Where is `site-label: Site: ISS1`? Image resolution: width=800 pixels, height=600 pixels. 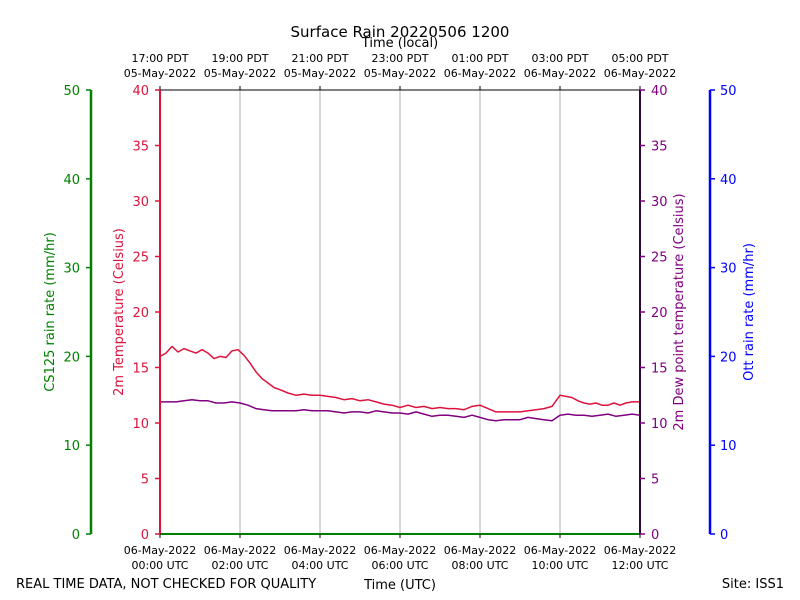
site-label: Site: ISS1 is located at coordinates (753, 584).